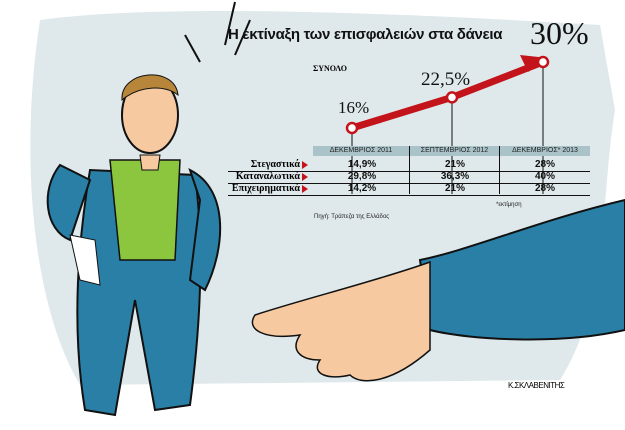 Image resolution: width=625 pixels, height=430 pixels. I want to click on source: Πηγή: Τράπεζα της Ελλάδος, so click(352, 217).